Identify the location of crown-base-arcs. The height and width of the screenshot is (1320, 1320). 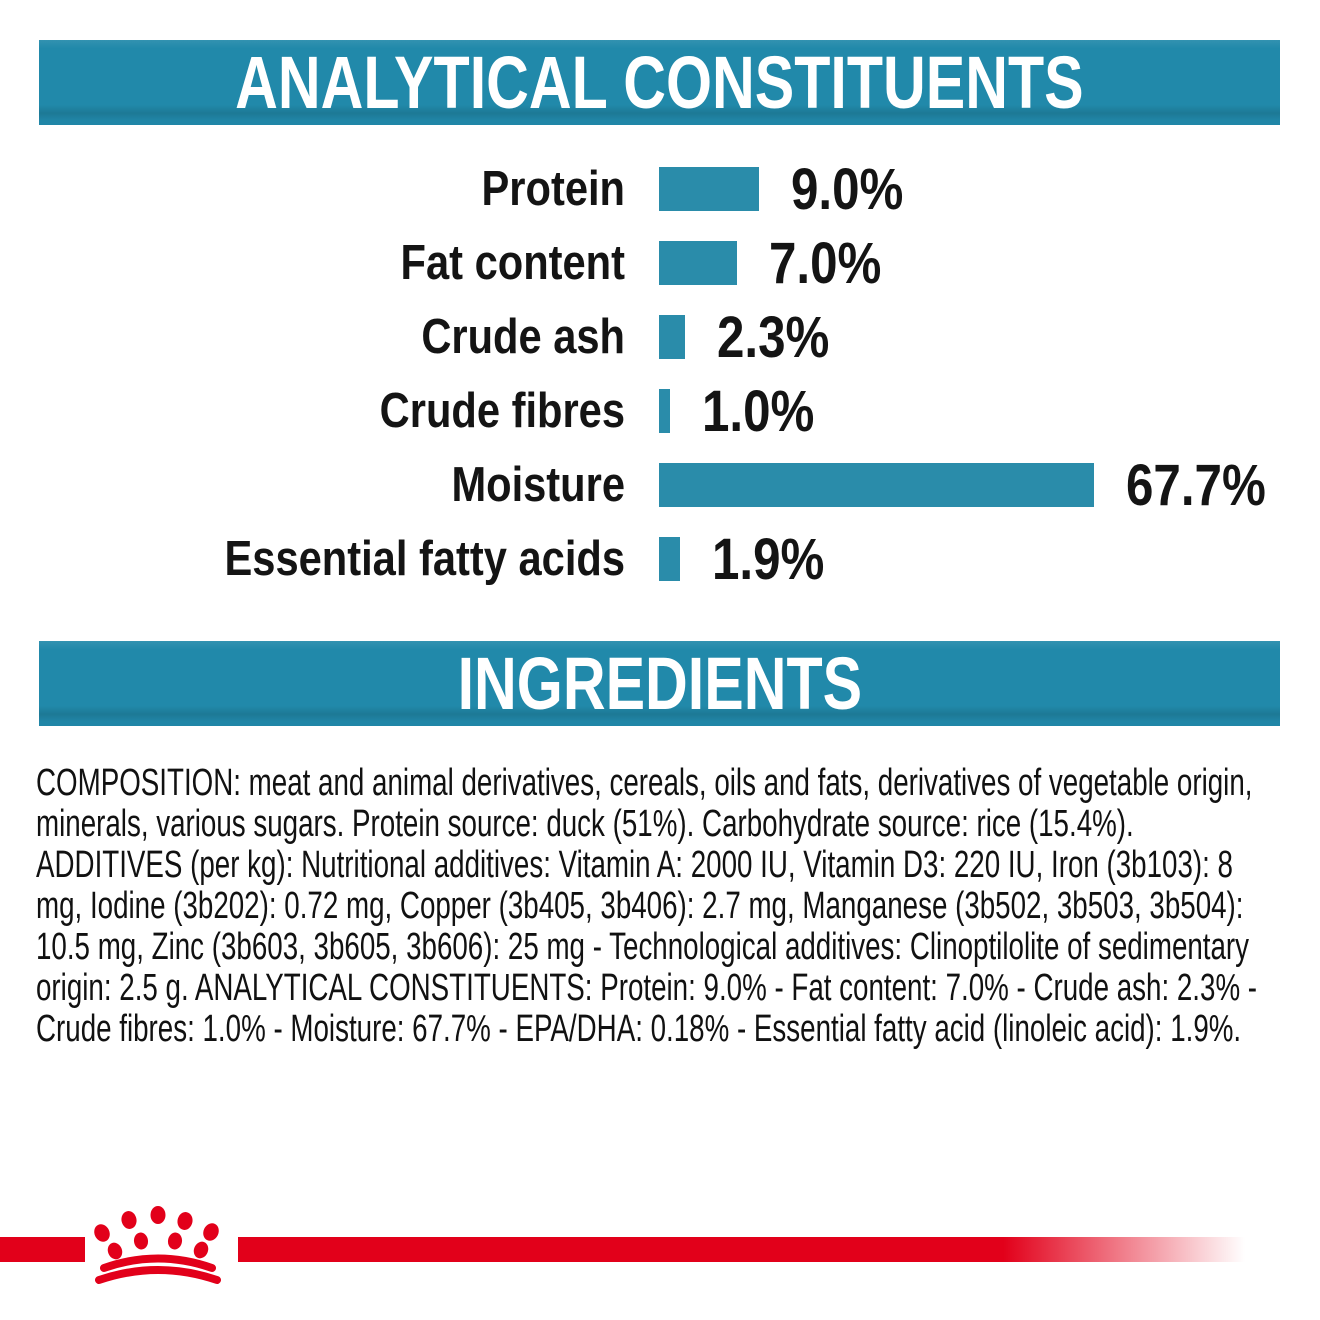
(158, 1269).